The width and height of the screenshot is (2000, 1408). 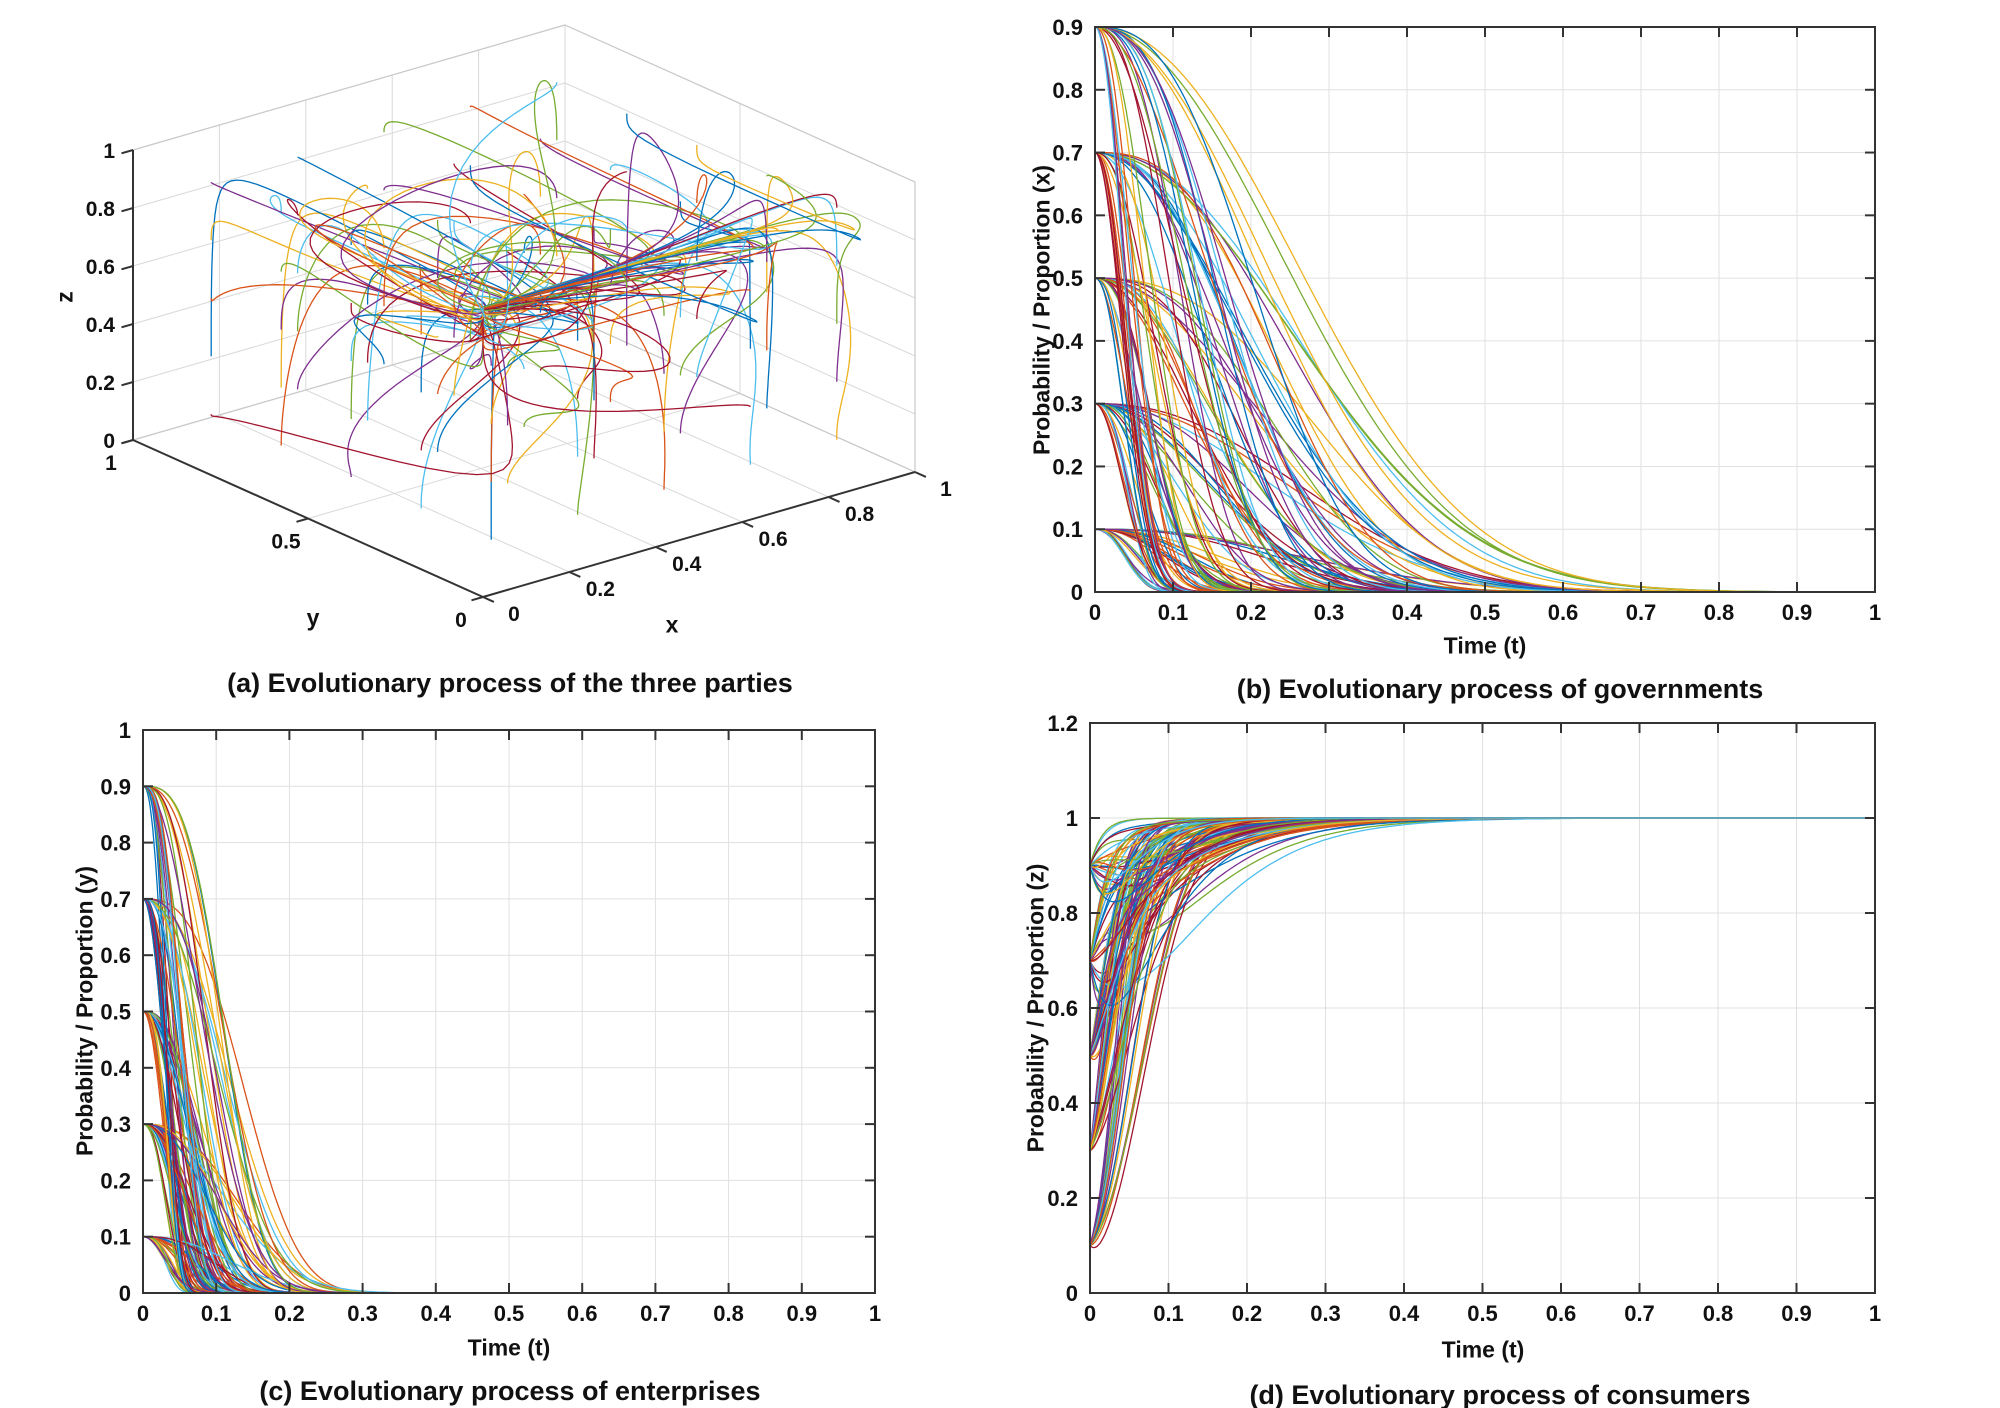 I want to click on ylabel-b: Probability / Proportion (x), so click(x=1041, y=310).